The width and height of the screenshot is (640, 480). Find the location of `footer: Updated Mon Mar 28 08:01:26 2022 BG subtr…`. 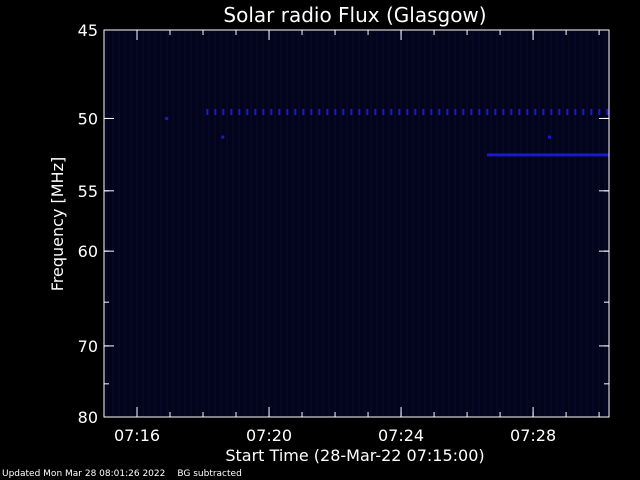

footer: Updated Mon Mar 28 08:01:26 2022 BG subtr… is located at coordinates (128, 474).